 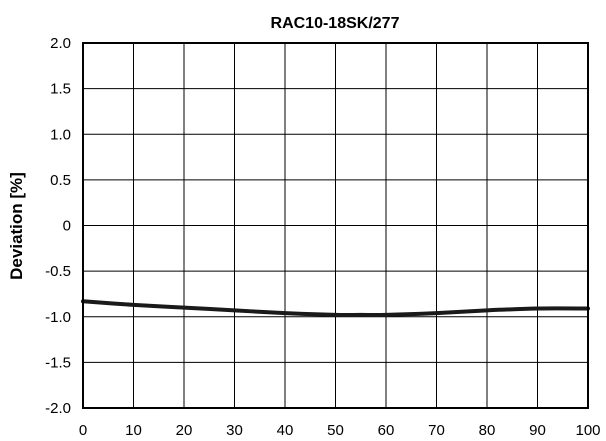 I want to click on x-tick-label: 90, so click(x=537, y=430).